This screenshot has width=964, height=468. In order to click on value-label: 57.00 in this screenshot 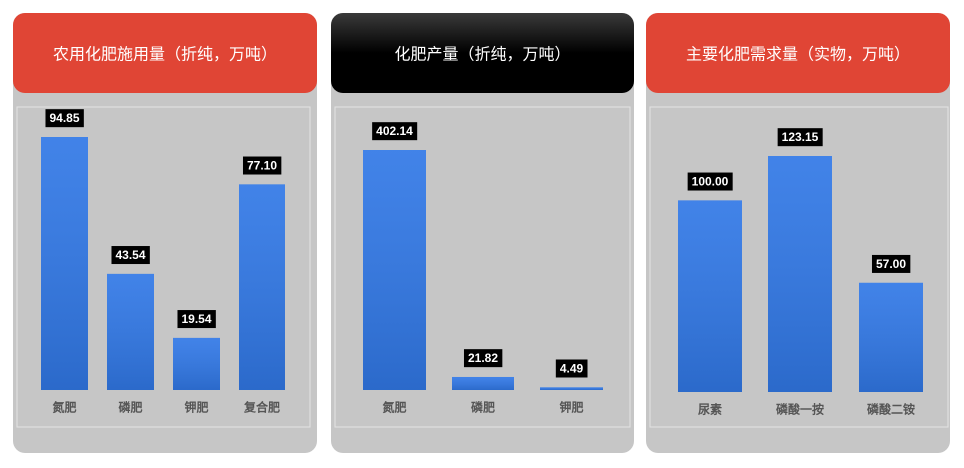, I will do `click(891, 264)`.